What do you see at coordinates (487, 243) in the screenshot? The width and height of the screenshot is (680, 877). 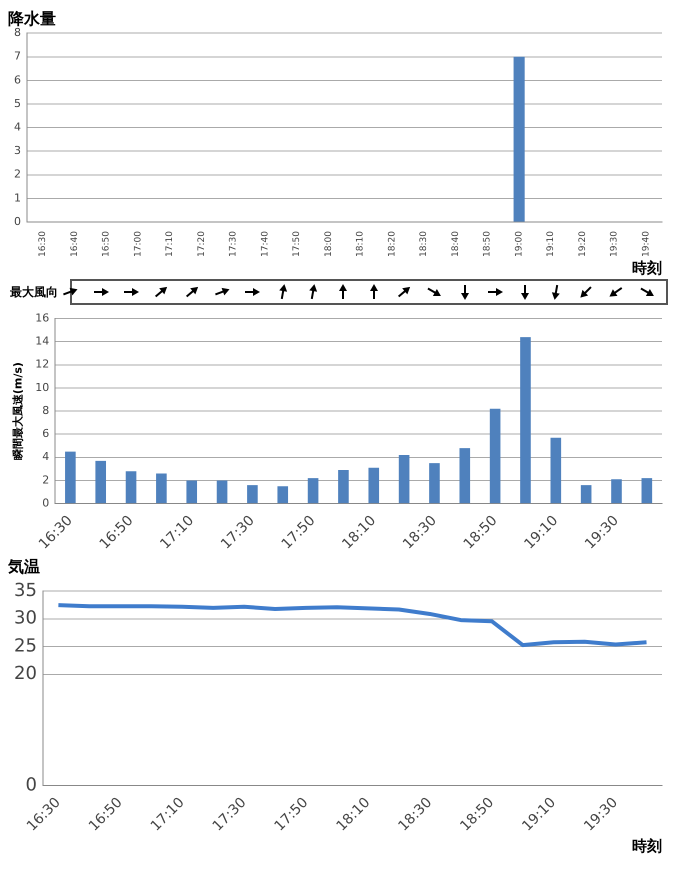 I see `x-tick-label: 18:50` at bounding box center [487, 243].